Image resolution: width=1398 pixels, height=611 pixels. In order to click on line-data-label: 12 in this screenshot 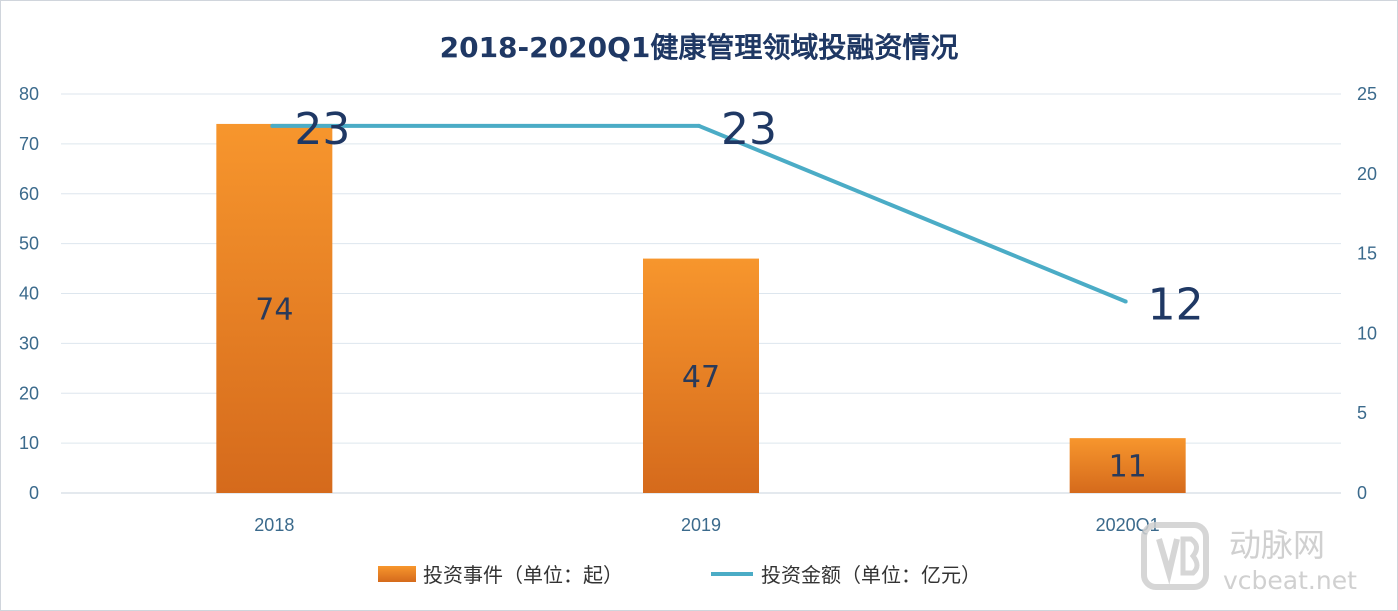, I will do `click(1176, 304)`.